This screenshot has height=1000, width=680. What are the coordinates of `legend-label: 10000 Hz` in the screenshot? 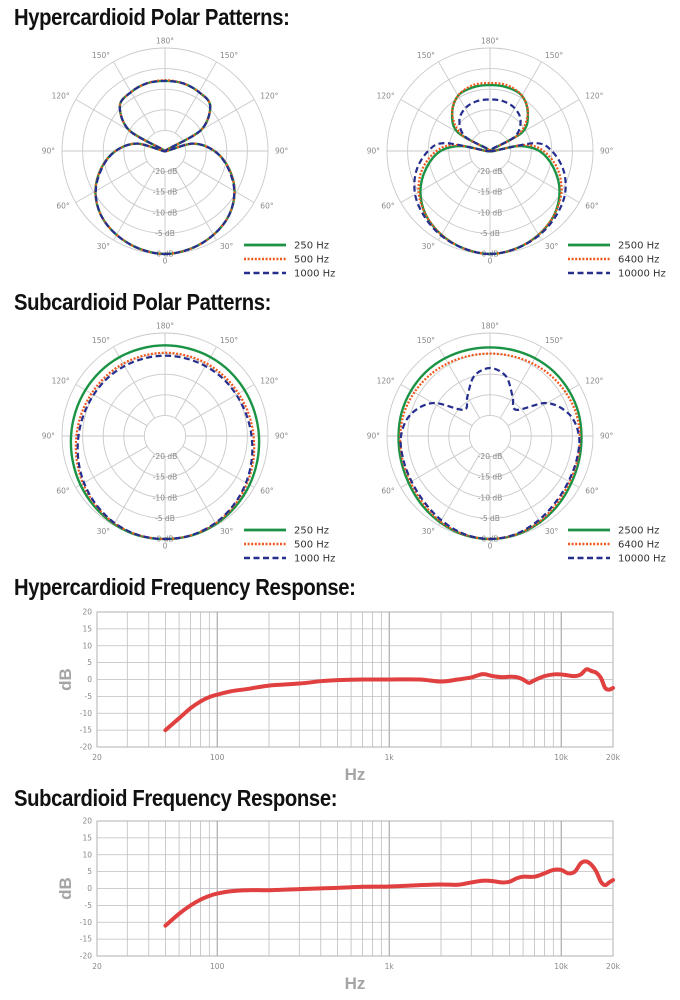 It's located at (642, 274).